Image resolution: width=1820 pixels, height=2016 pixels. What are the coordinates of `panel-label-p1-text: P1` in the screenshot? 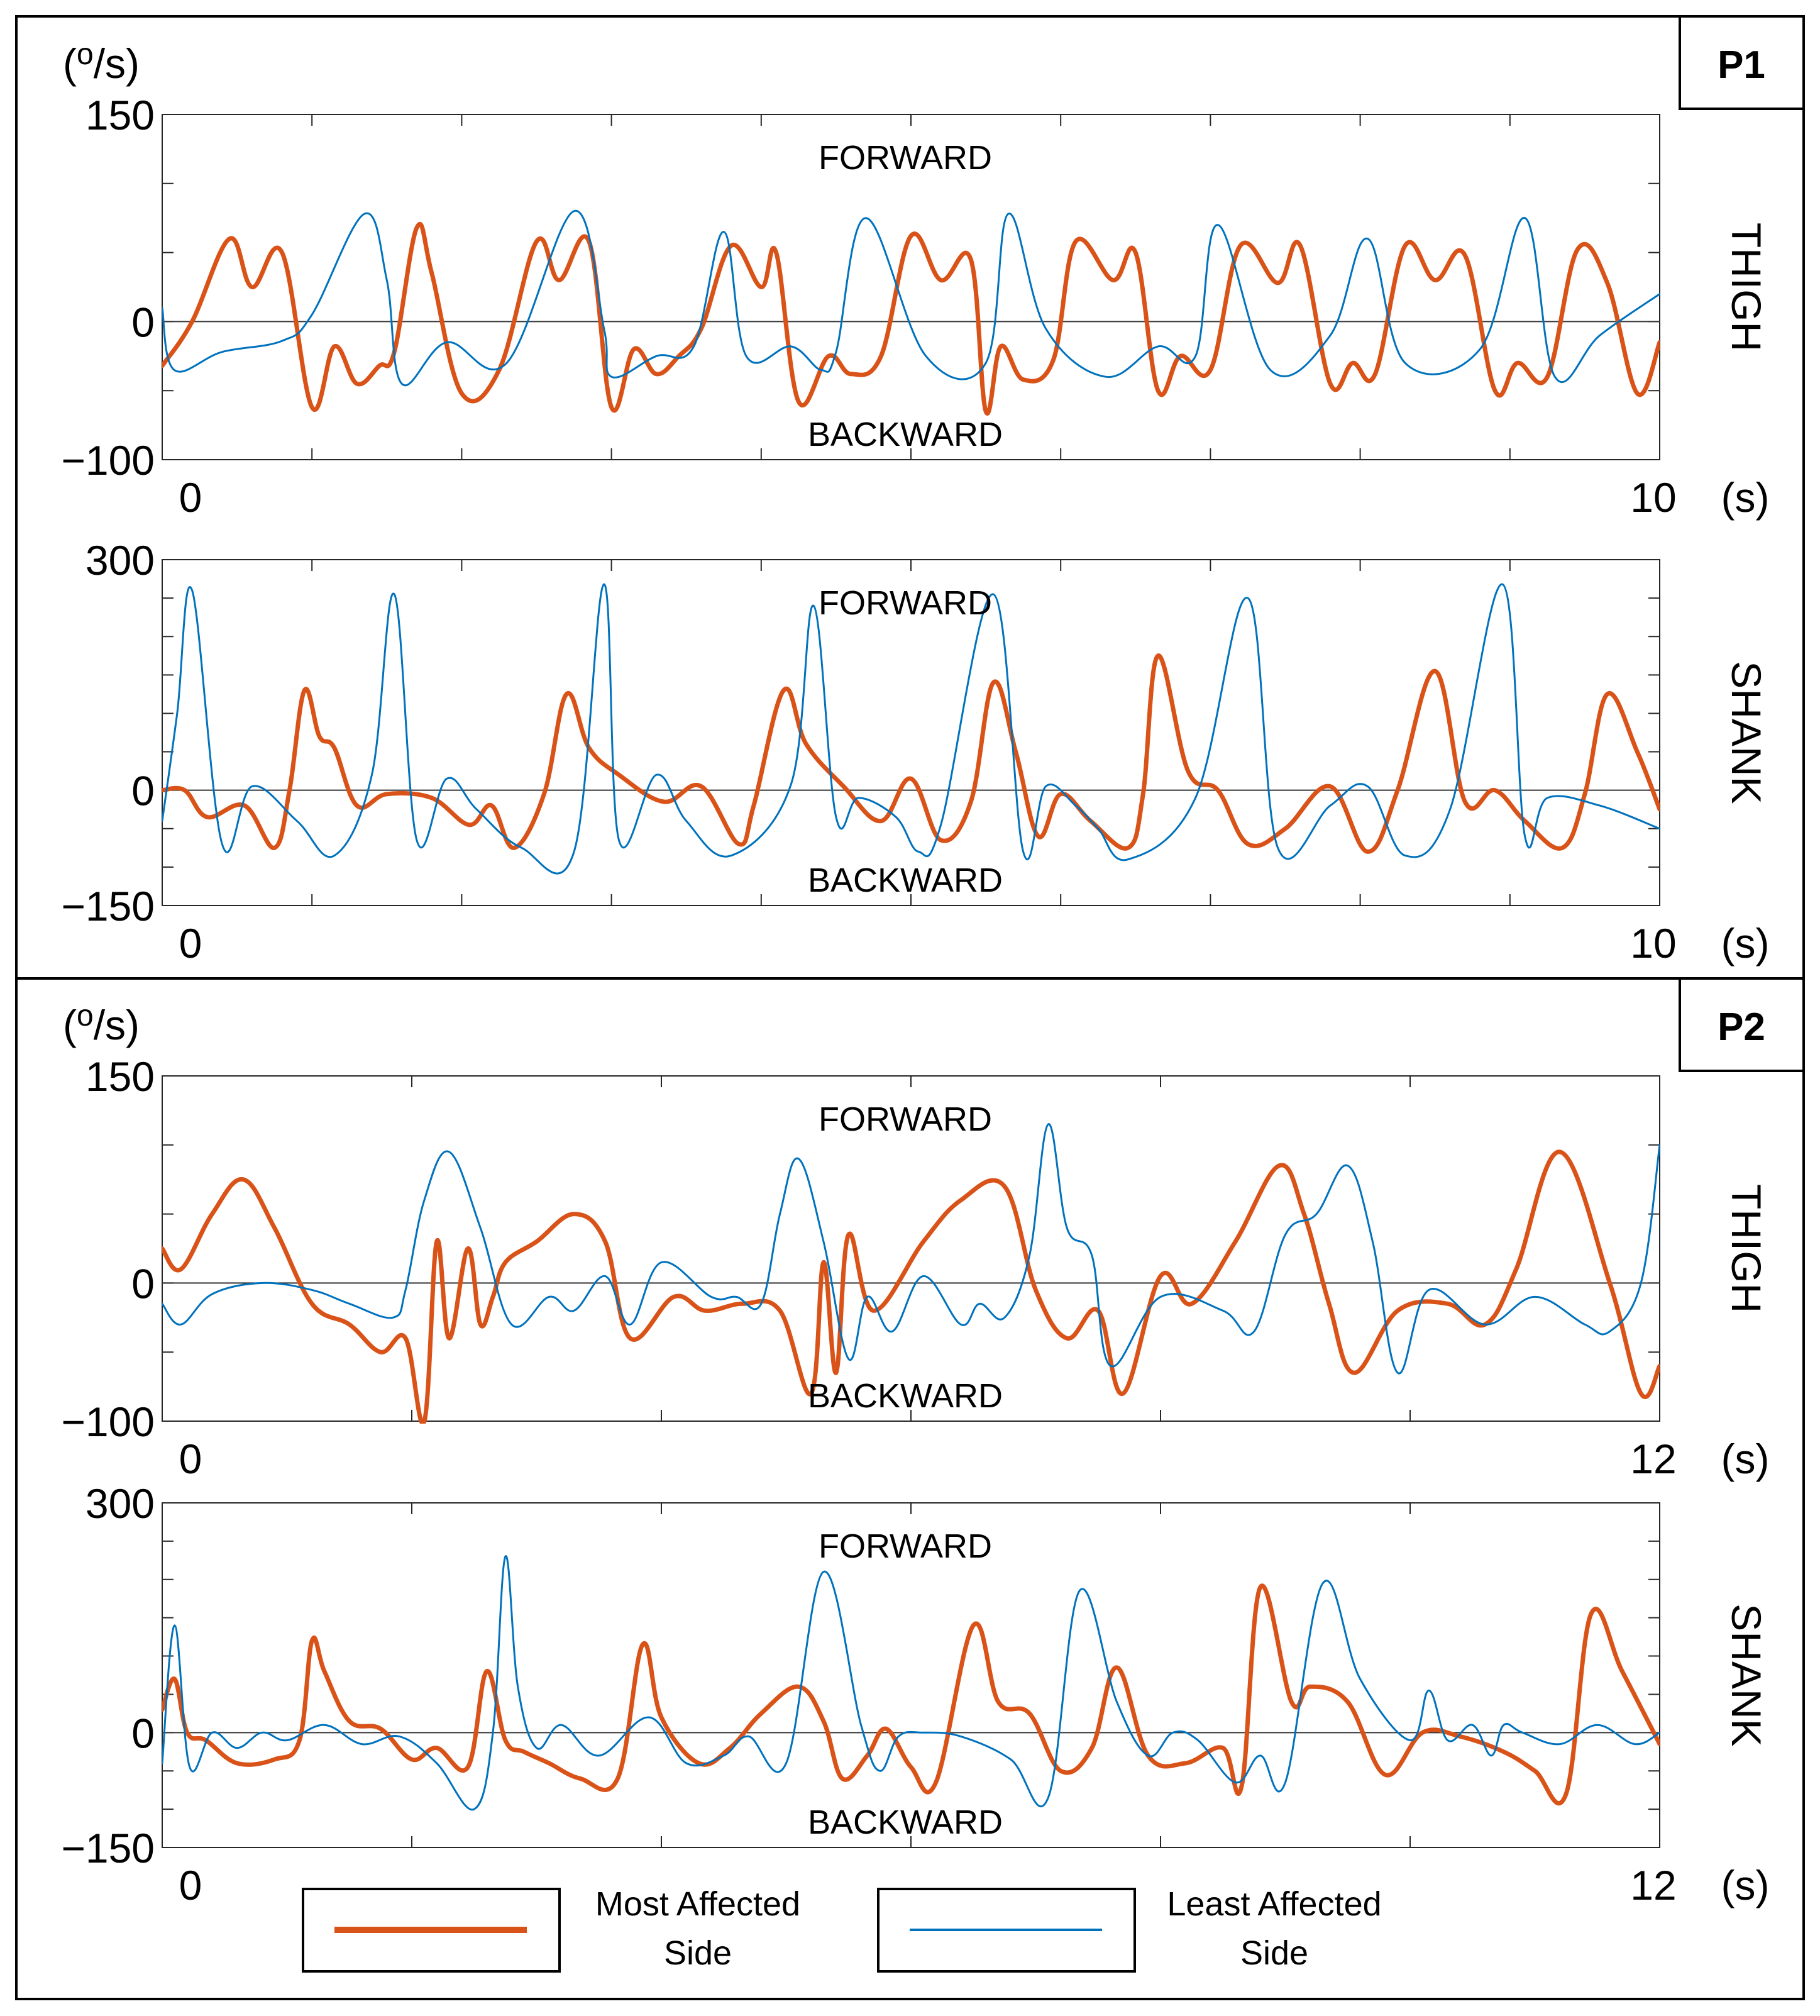 It's located at (1741, 65).